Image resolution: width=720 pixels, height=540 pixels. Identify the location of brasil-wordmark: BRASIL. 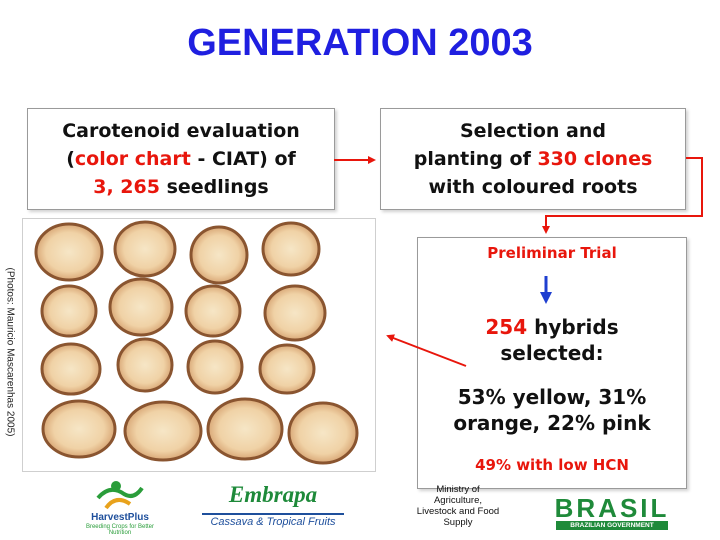
(612, 508).